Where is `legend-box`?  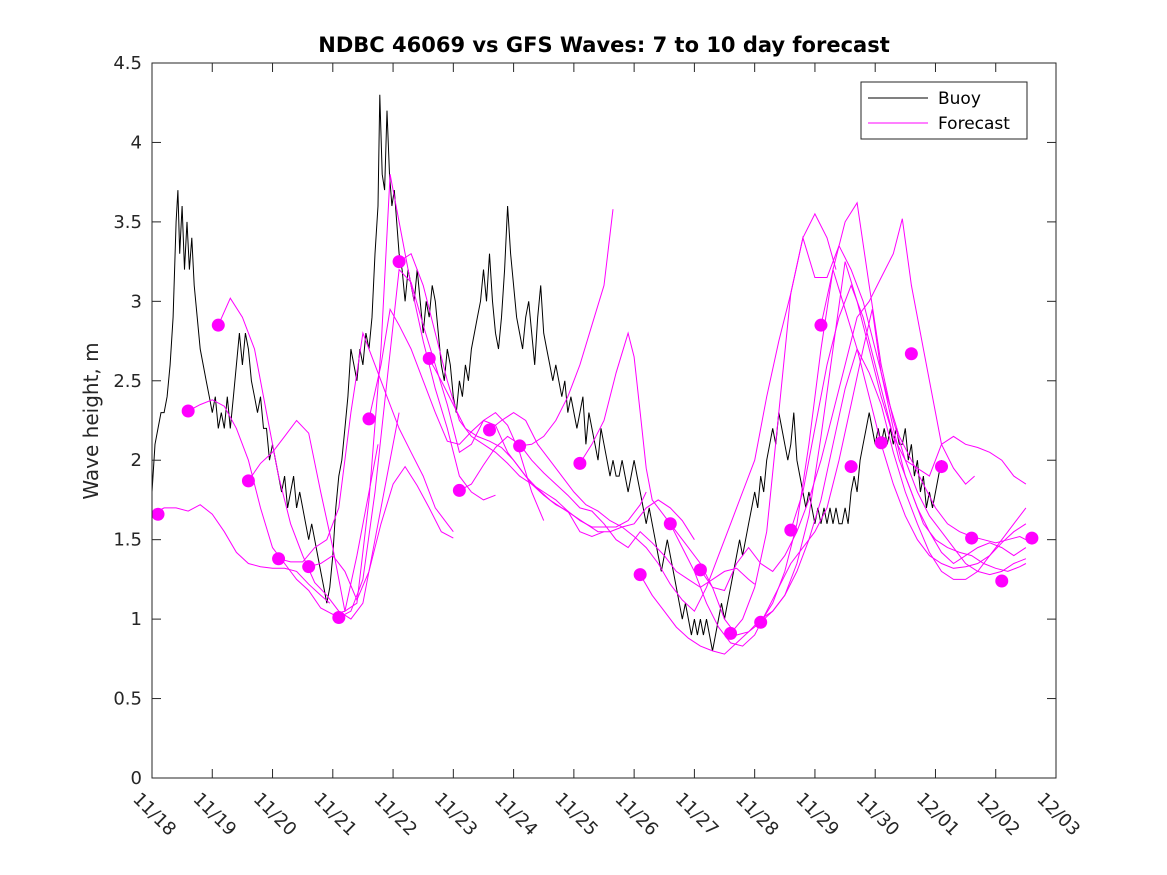
legend-box is located at coordinates (944, 110).